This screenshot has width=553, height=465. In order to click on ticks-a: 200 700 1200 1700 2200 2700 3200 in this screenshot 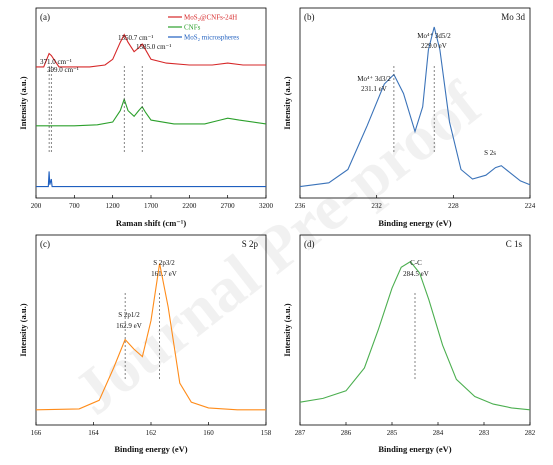, I will do `click(152, 202)`.